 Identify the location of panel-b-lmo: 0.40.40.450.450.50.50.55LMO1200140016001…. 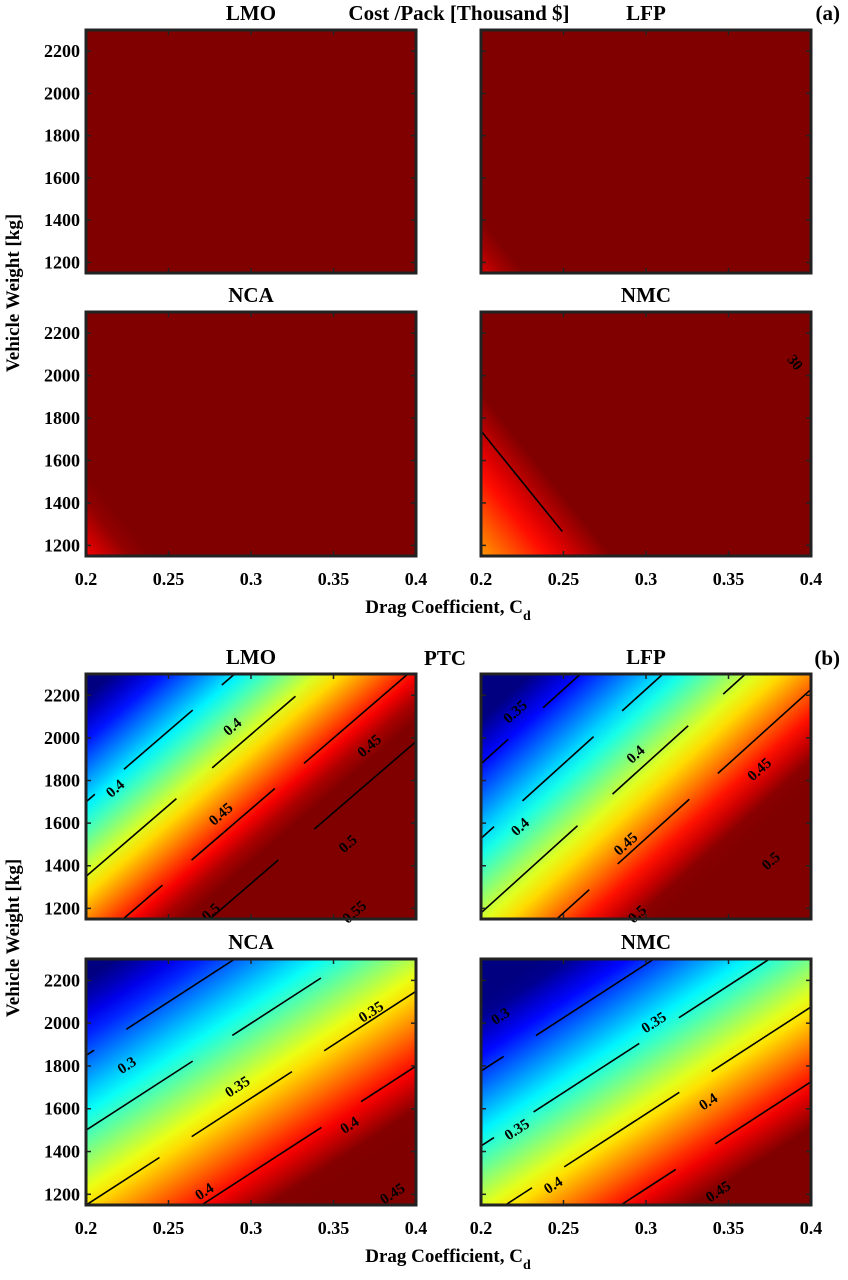
(231, 786).